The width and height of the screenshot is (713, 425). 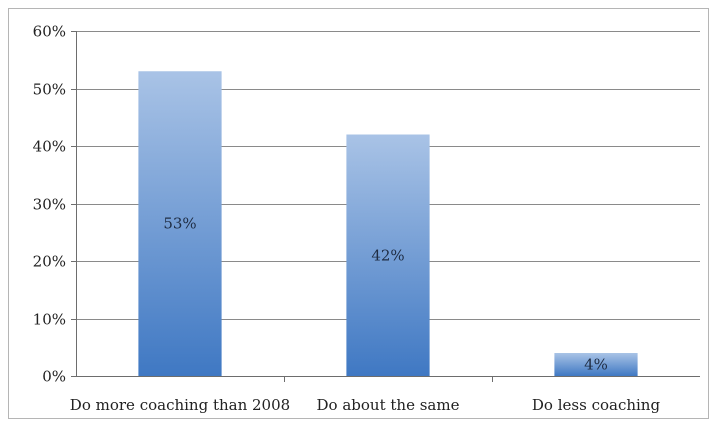 What do you see at coordinates (54, 377) in the screenshot?
I see `y-tick-label: 0%` at bounding box center [54, 377].